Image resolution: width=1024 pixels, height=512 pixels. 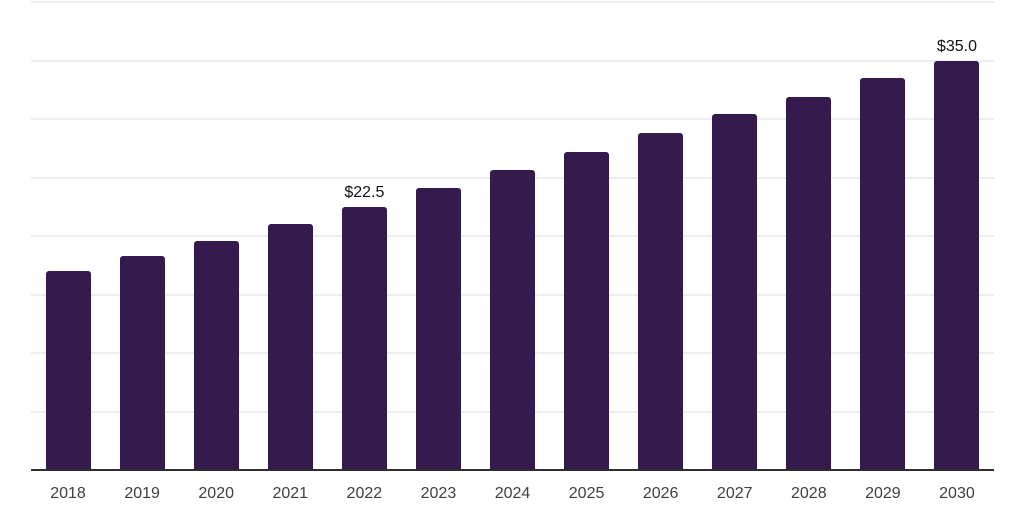 What do you see at coordinates (68, 493) in the screenshot?
I see `x-tick-label-2018: 2018` at bounding box center [68, 493].